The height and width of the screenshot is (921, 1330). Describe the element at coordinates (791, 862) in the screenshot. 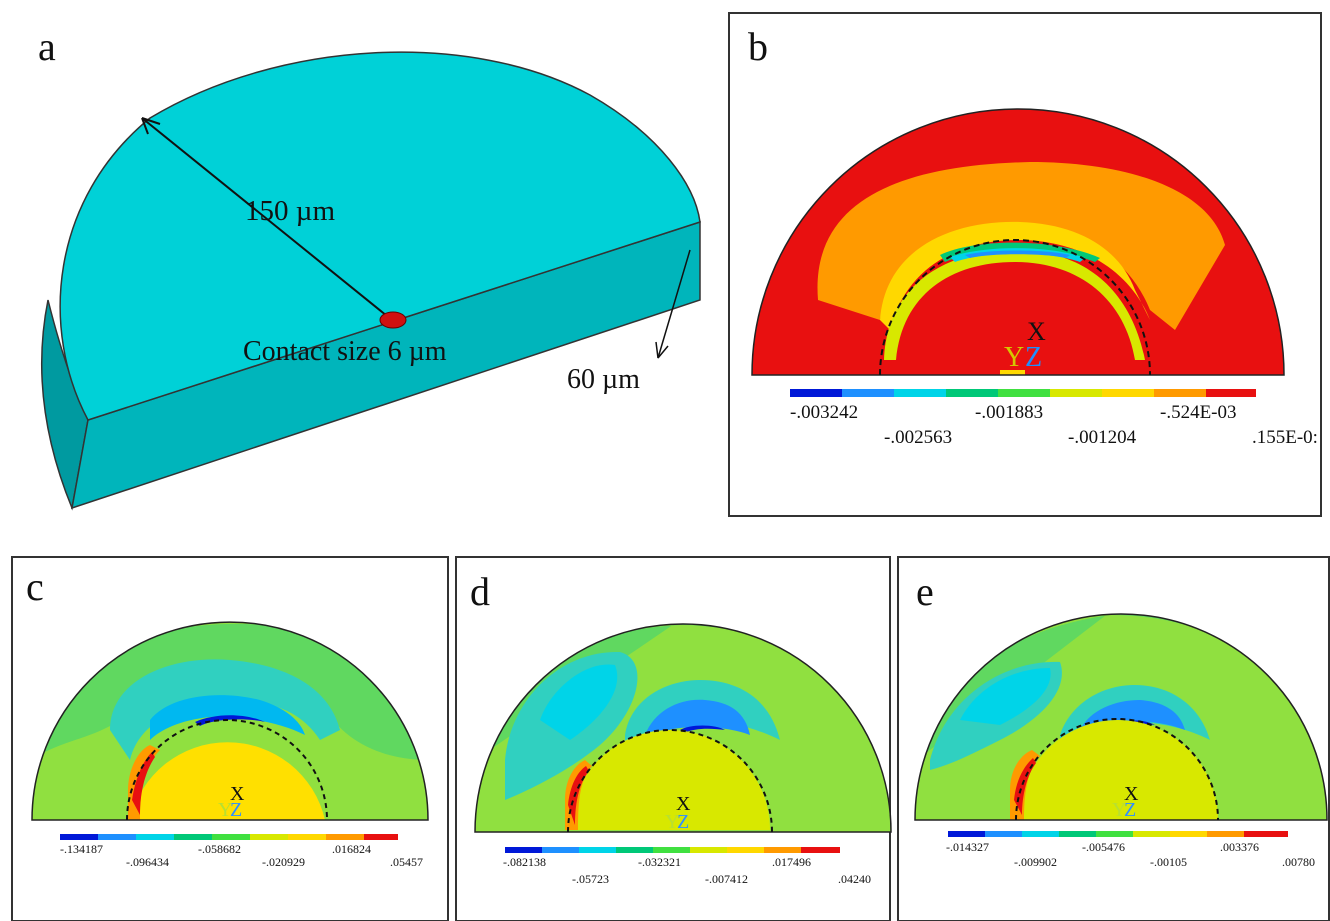

I see `panel-d-tick-5: .017496` at that location.